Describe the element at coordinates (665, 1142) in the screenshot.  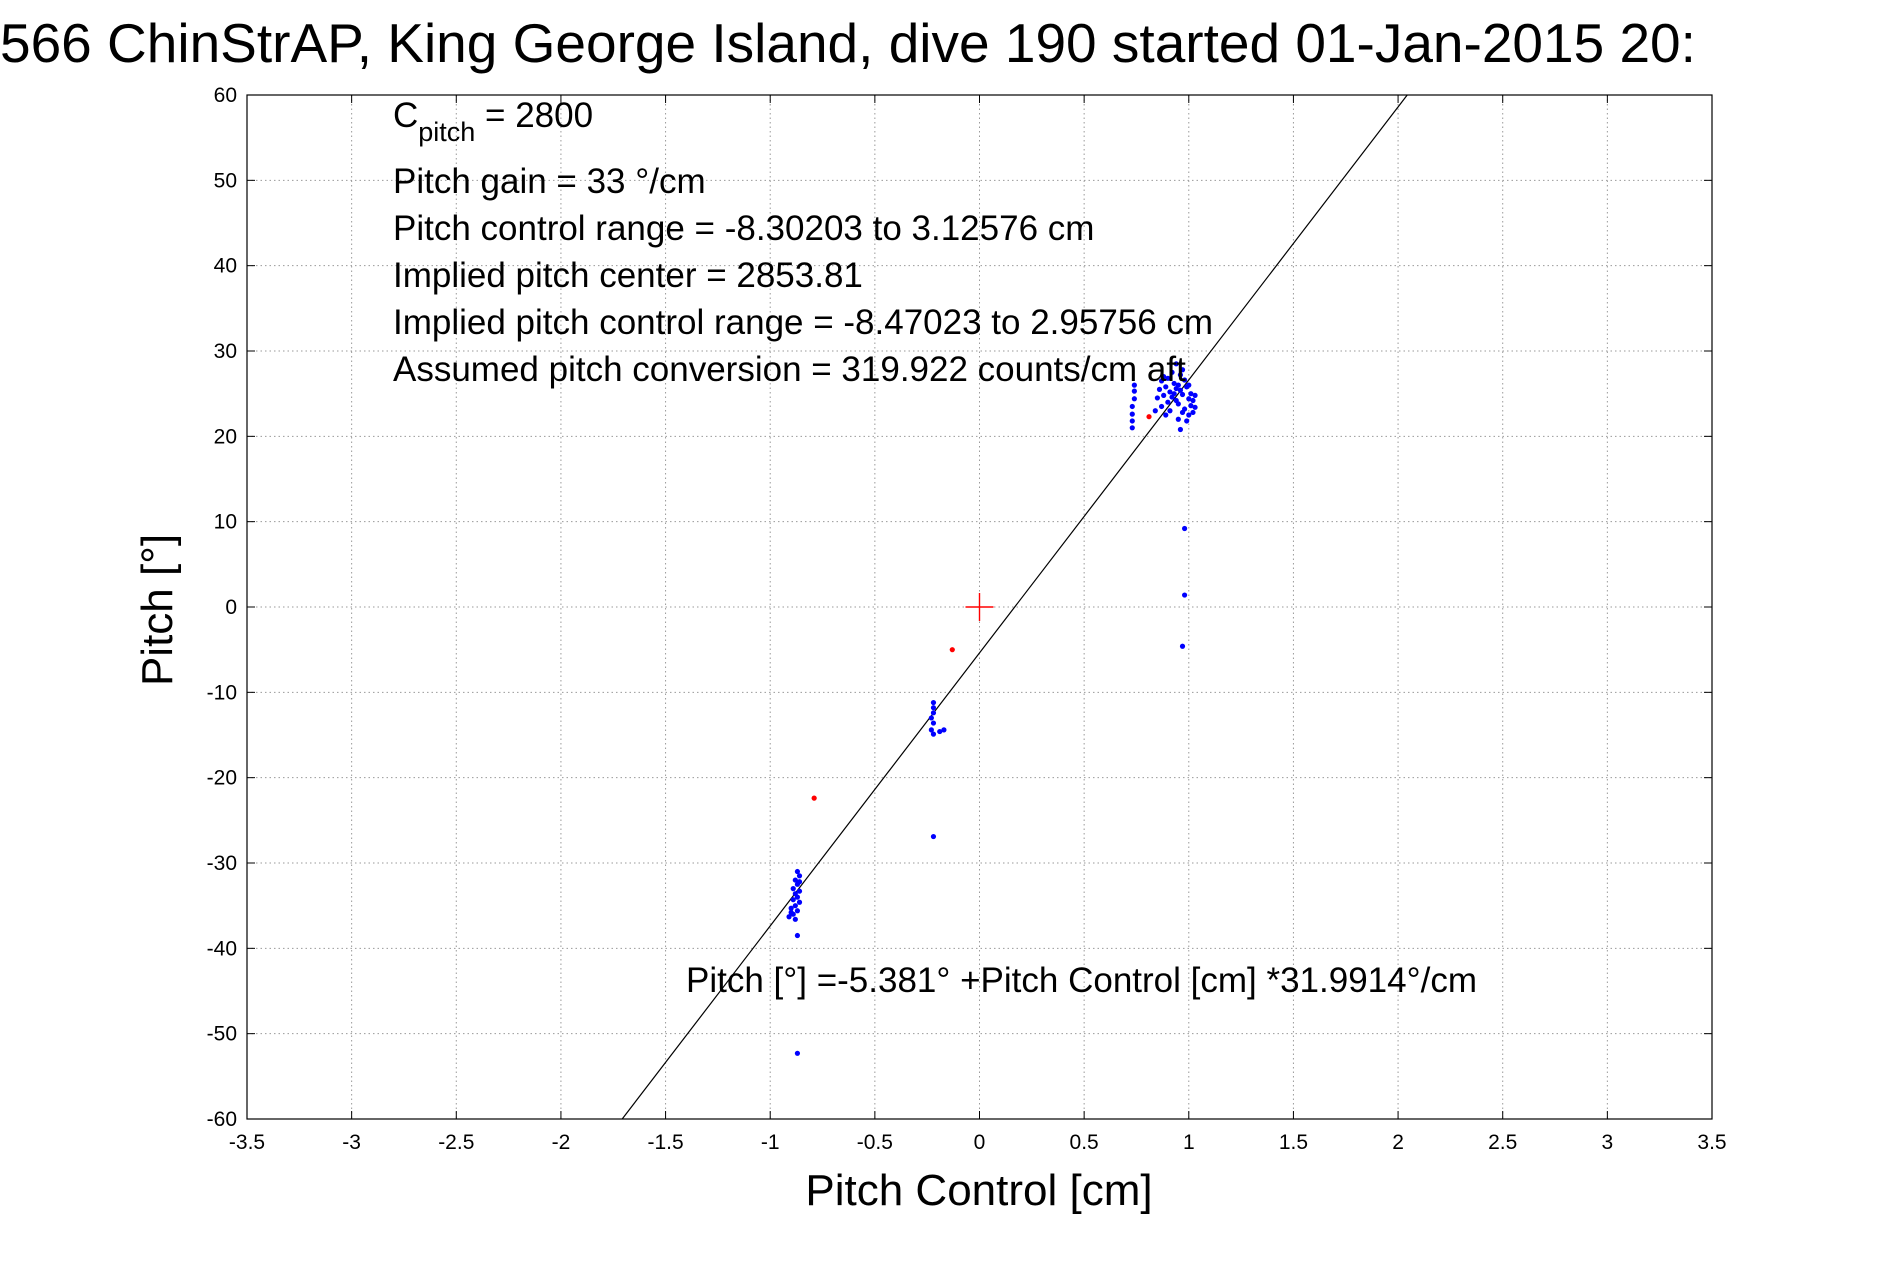
I see `x-tick-label: -1.5` at that location.